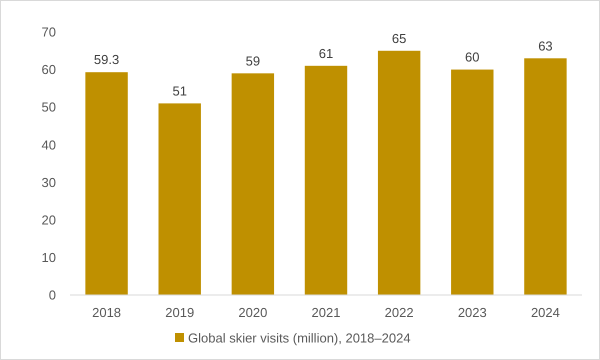 The width and height of the screenshot is (600, 360). I want to click on x-tick-label: 2019, so click(179, 312).